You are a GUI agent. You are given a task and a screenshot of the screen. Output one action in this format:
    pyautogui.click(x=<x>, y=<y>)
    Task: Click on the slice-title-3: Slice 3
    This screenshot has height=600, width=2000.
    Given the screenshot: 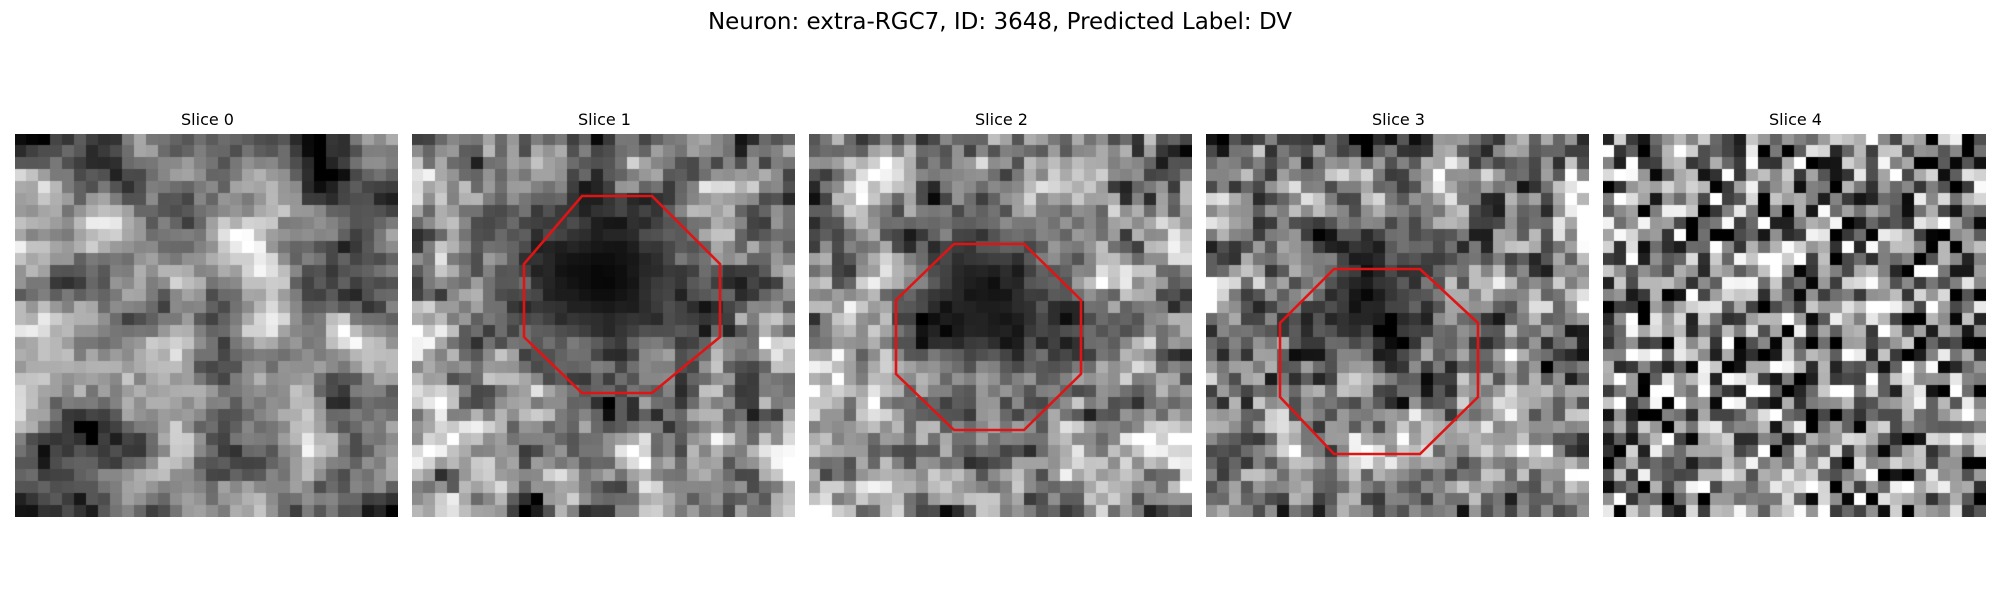 What is the action you would take?
    pyautogui.click(x=1398, y=119)
    